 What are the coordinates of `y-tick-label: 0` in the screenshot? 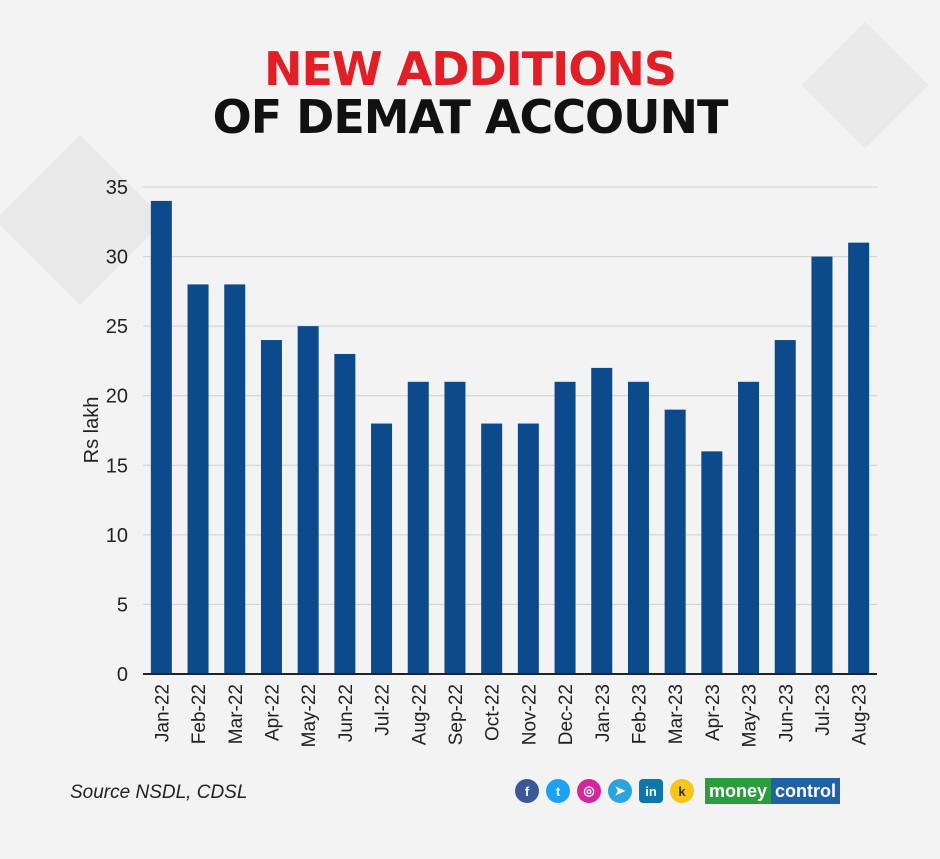 It's located at (122, 675).